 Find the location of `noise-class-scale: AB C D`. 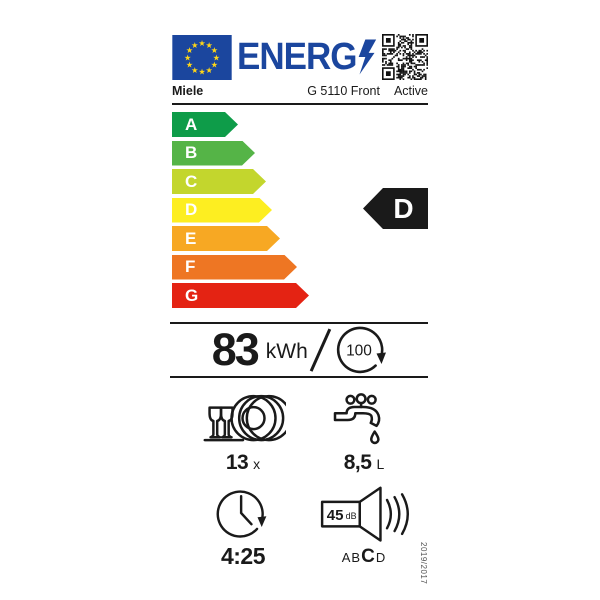

noise-class-scale: AB C D is located at coordinates (364, 557).